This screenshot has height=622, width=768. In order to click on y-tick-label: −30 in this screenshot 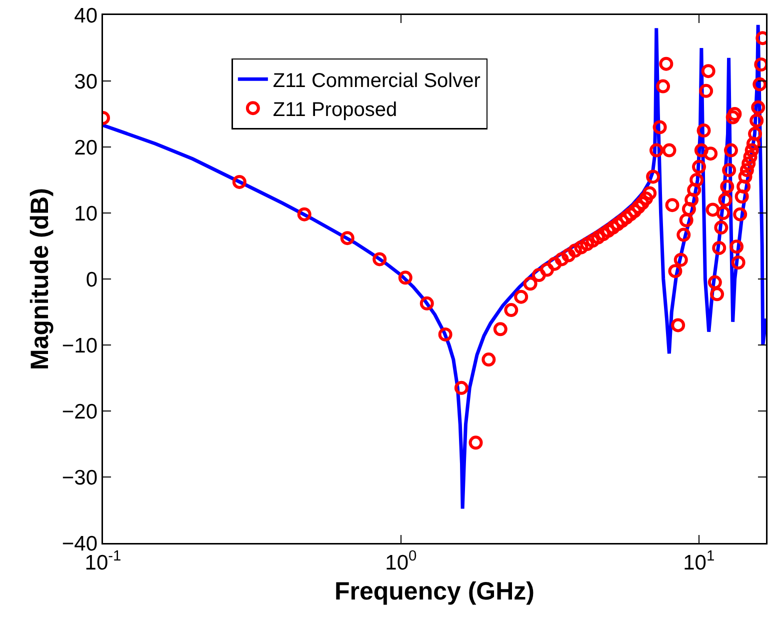, I will do `click(80, 478)`.